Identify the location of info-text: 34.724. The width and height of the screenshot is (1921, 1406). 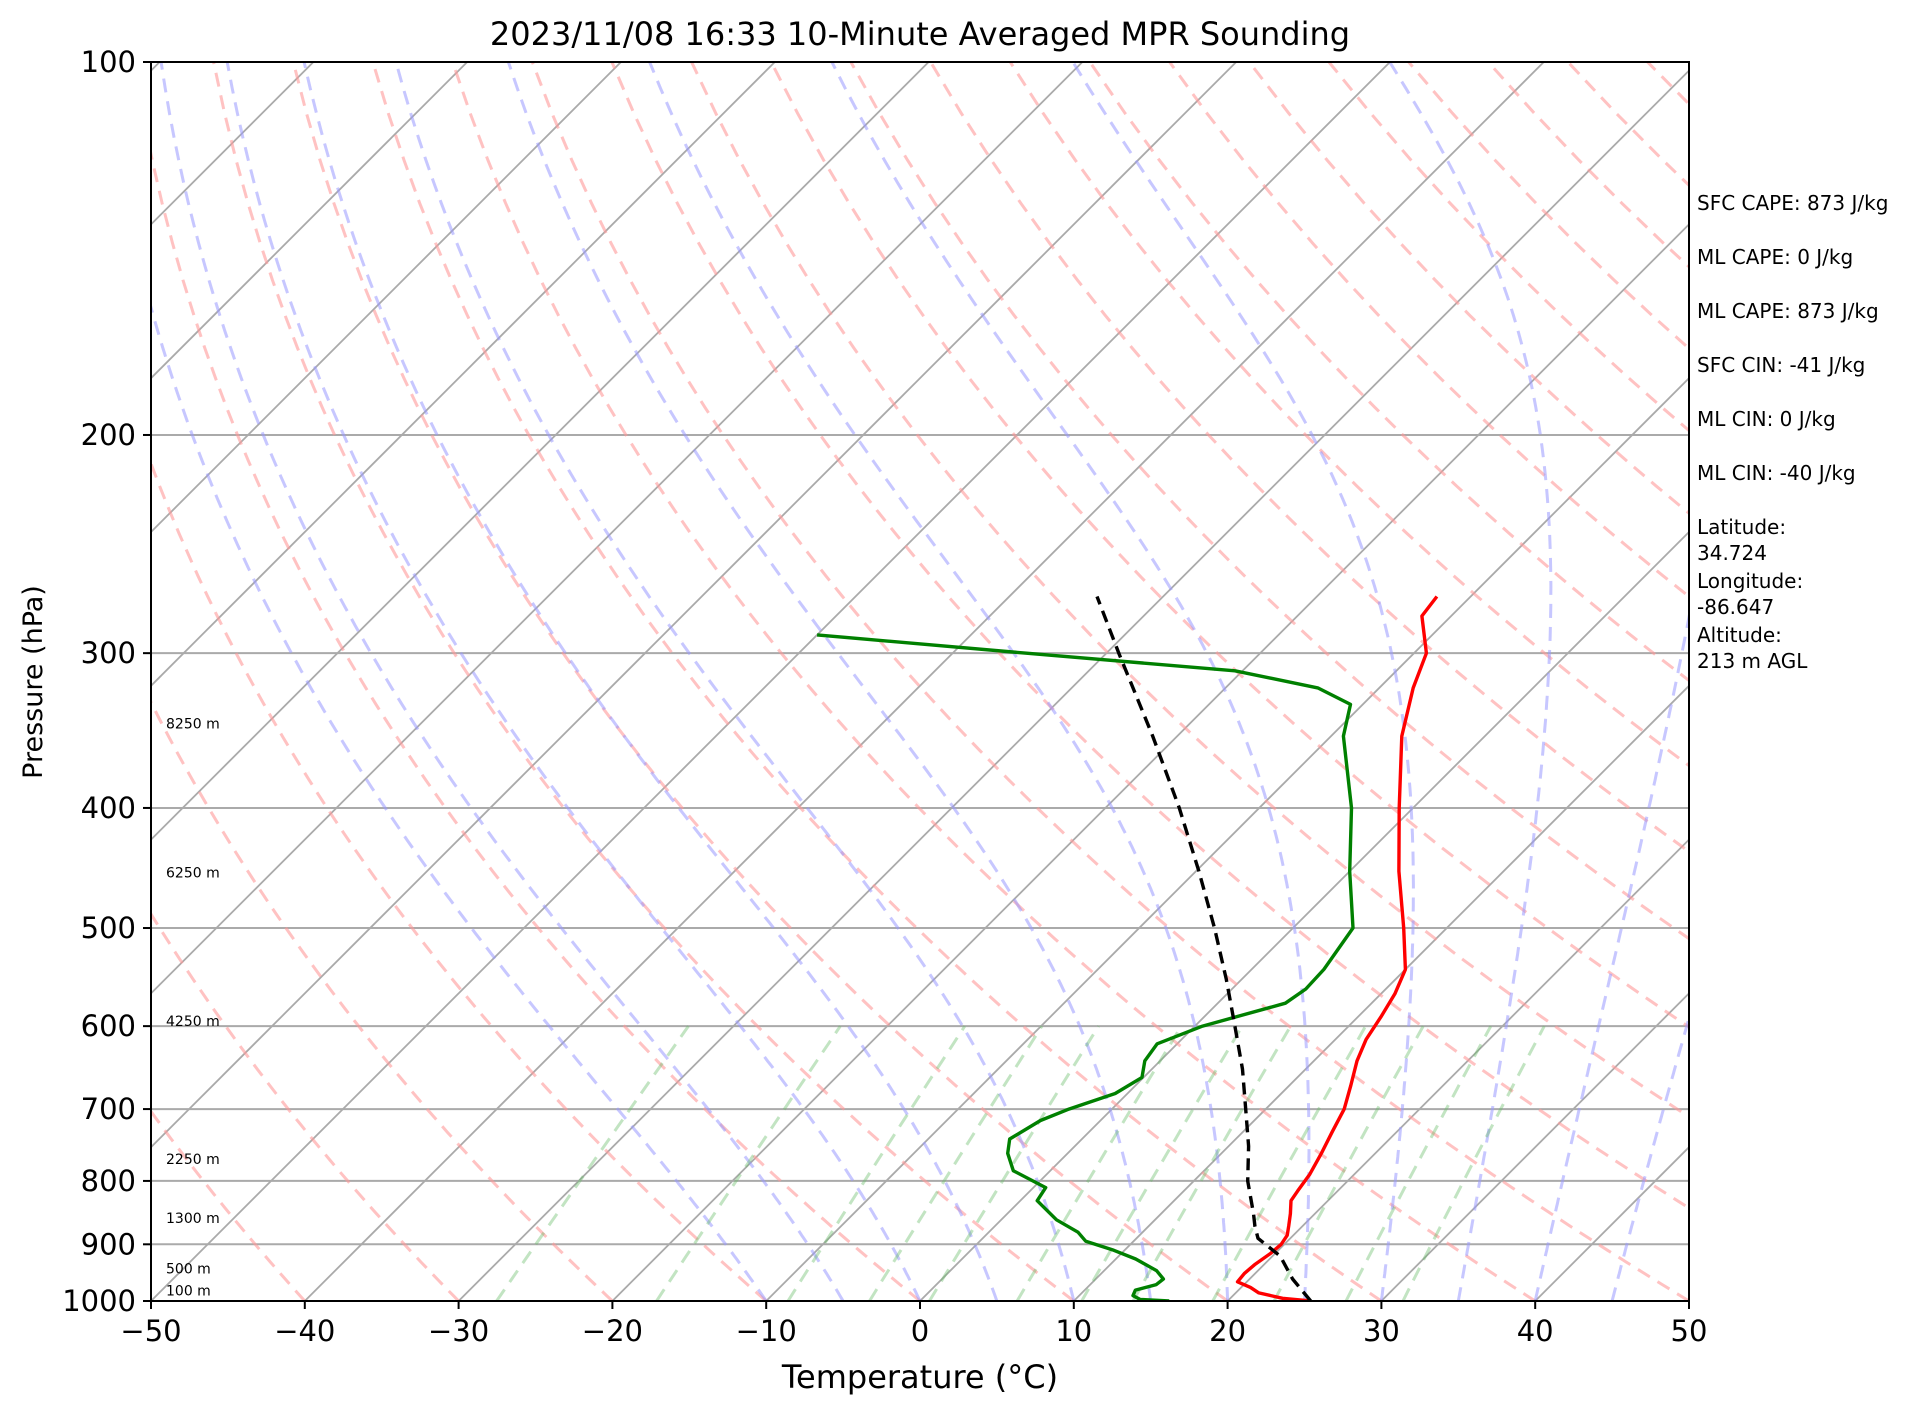
(1732, 553).